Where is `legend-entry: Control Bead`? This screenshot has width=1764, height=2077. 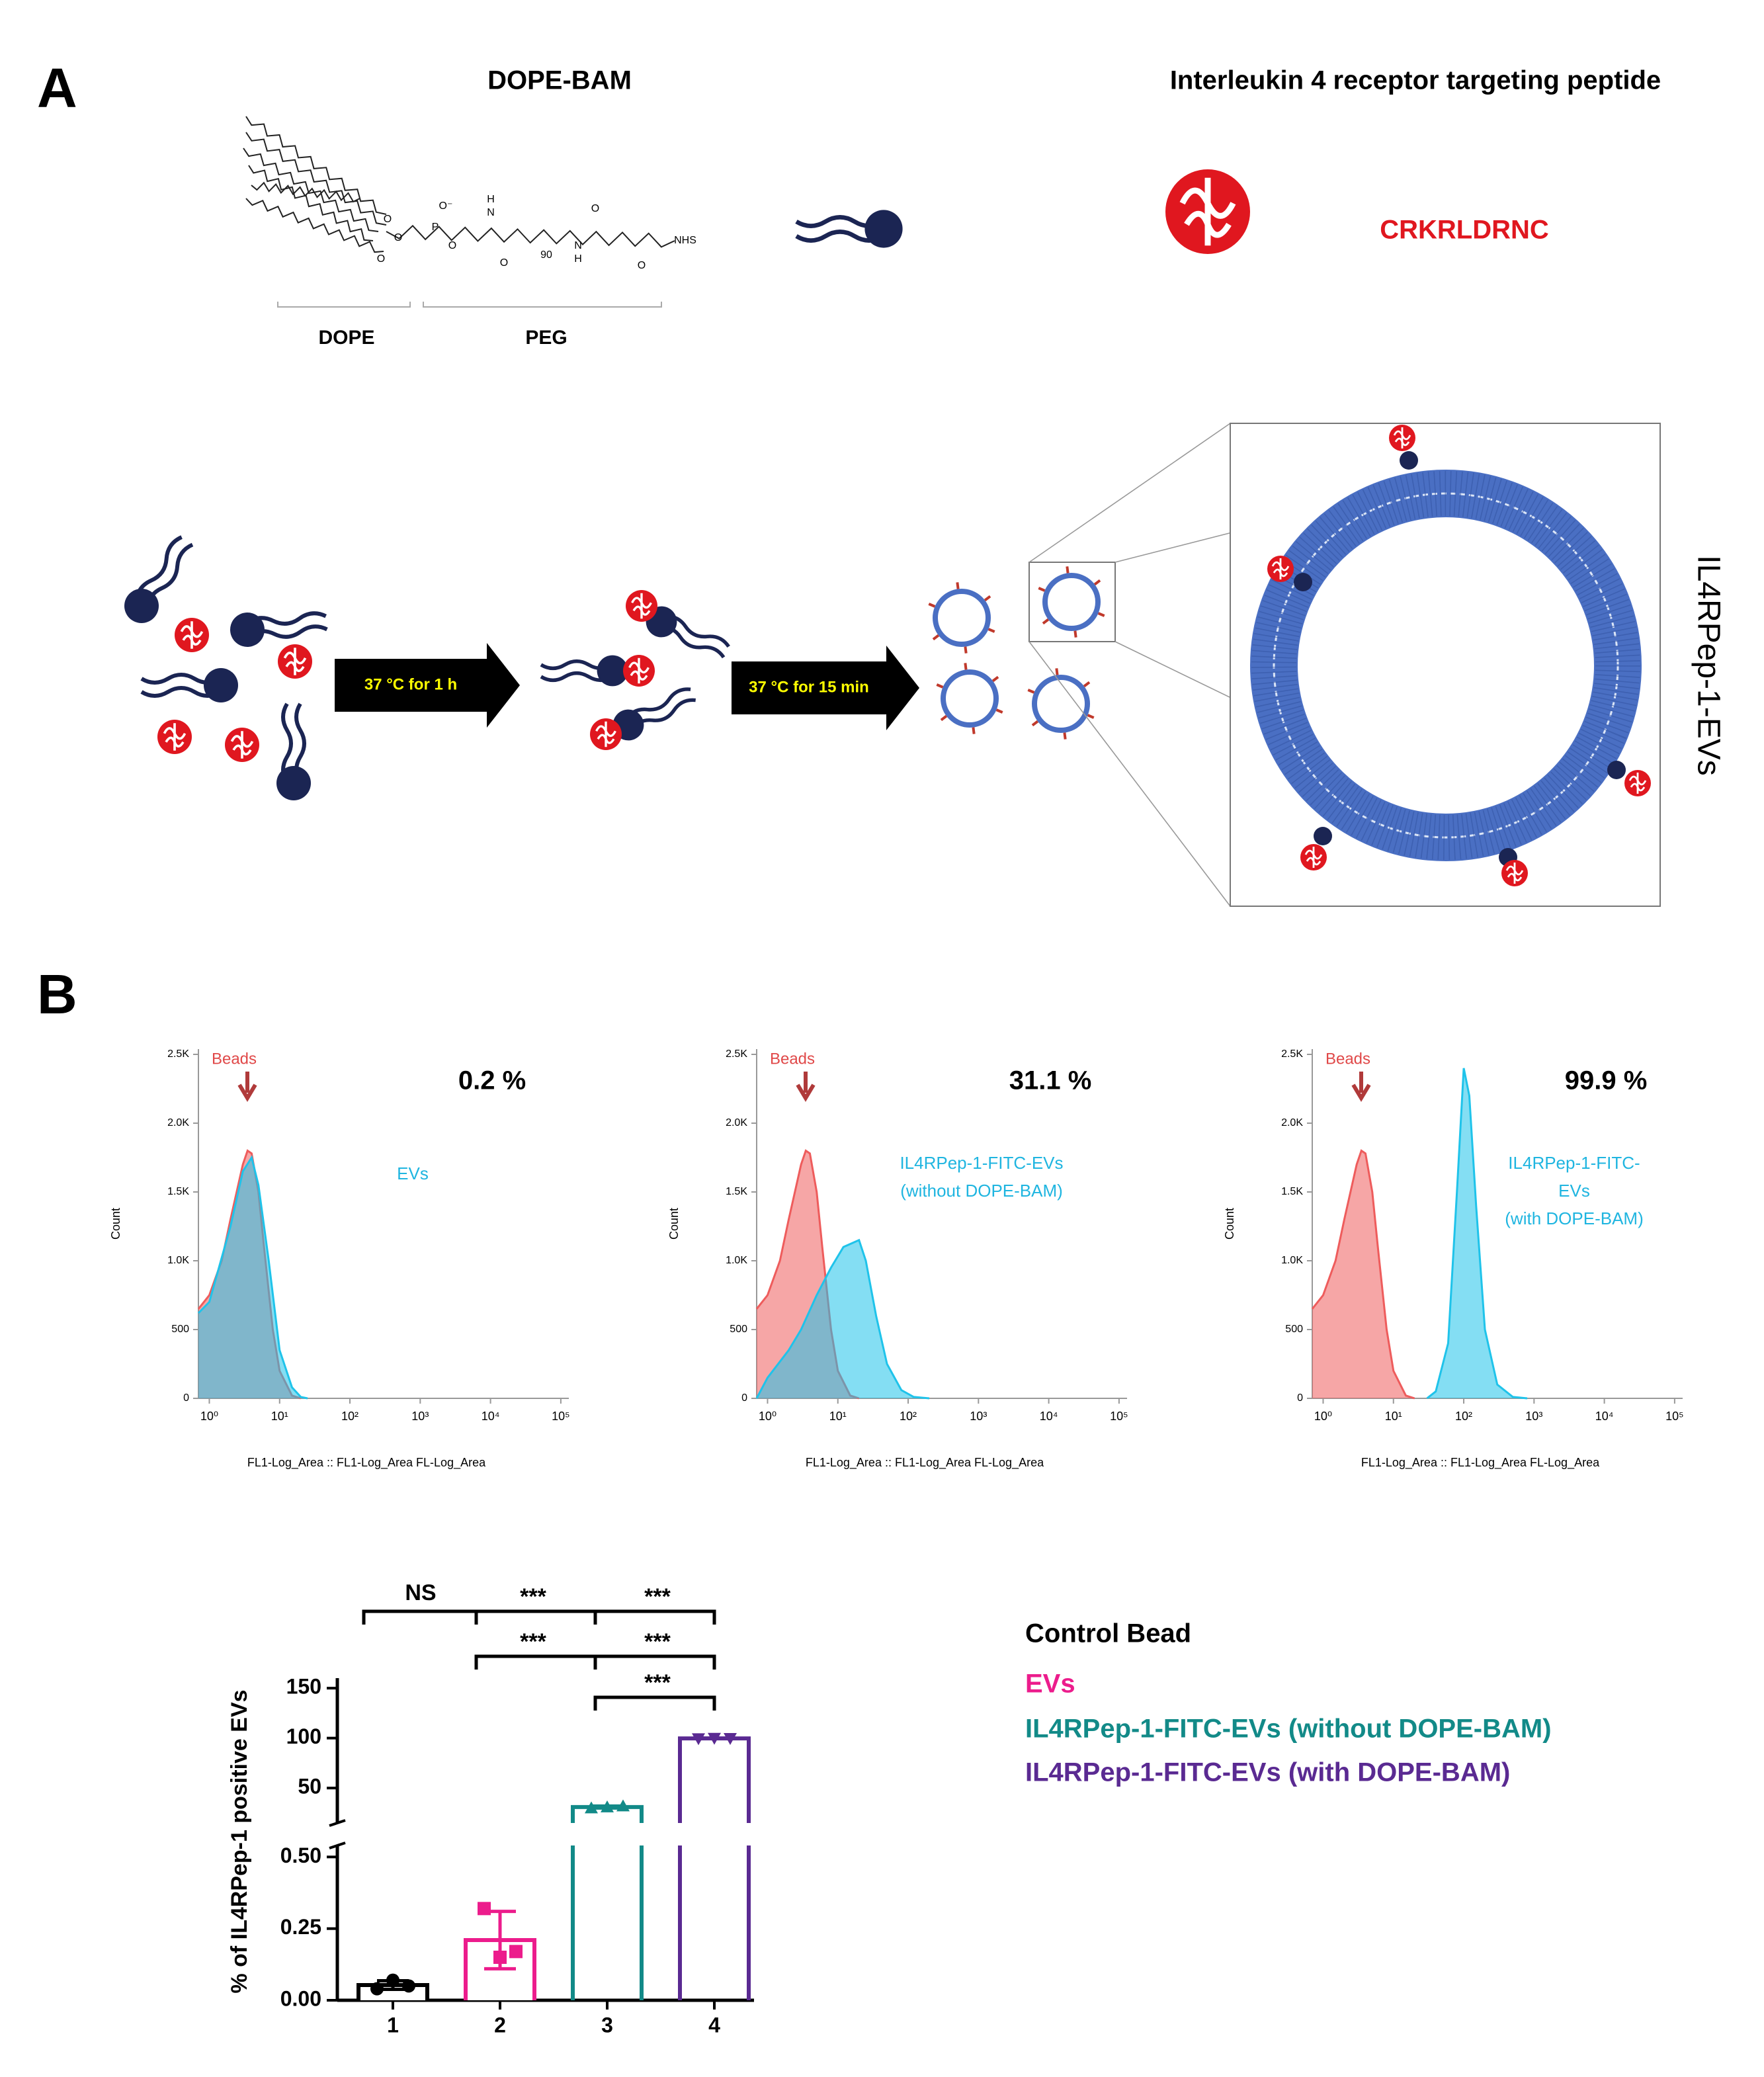
legend-entry: Control Bead is located at coordinates (1108, 1634).